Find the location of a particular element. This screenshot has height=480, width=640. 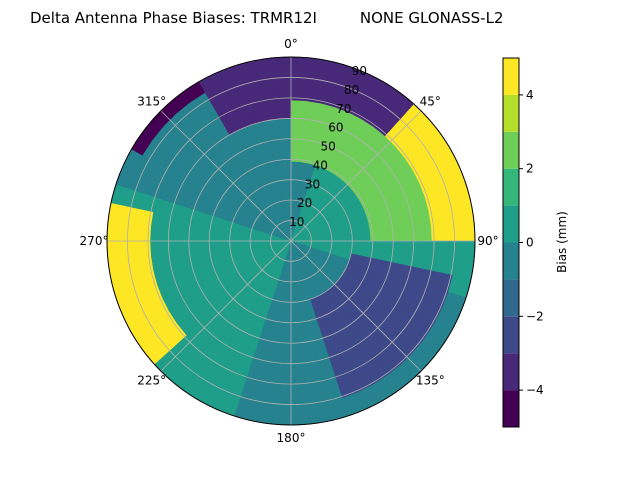

angle-tick-label: 180° is located at coordinates (291, 438).